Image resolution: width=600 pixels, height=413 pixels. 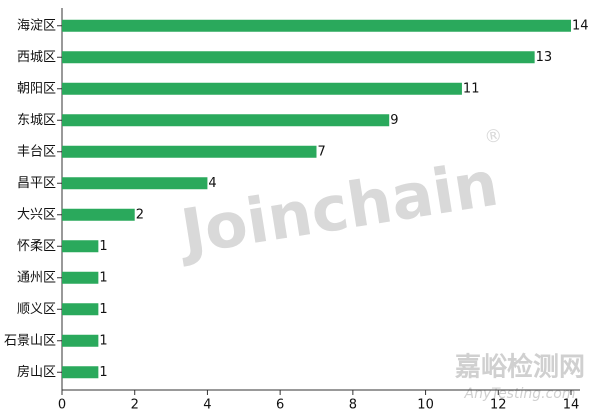 I want to click on data-label: 2, so click(x=140, y=214).